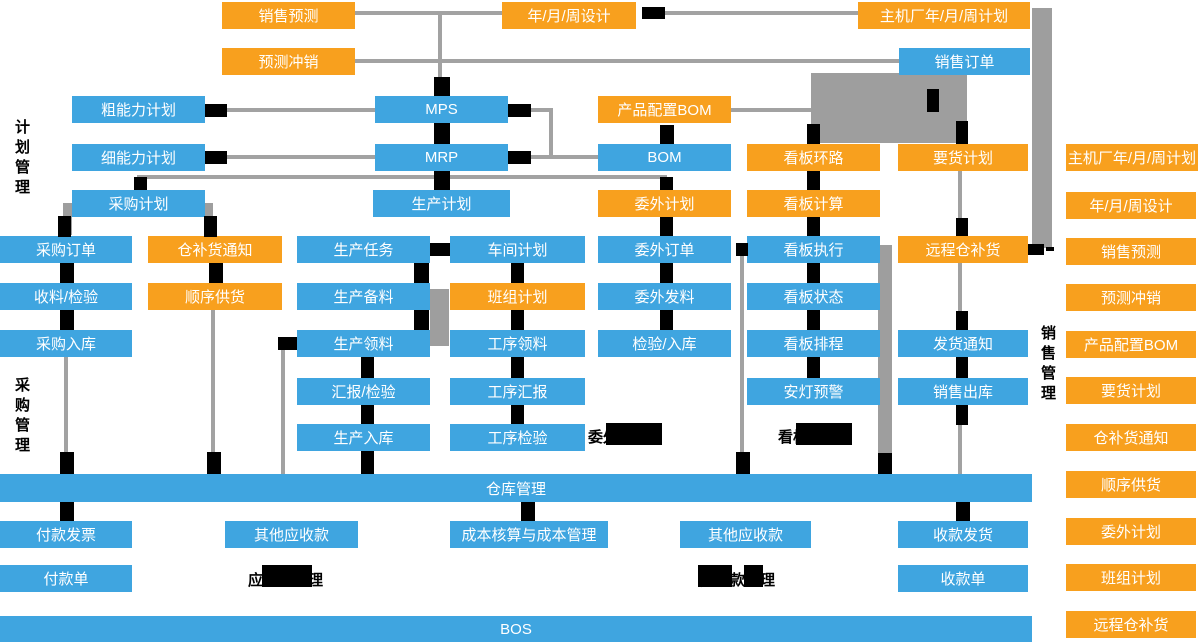 The height and width of the screenshot is (642, 1199). Describe the element at coordinates (664, 203) in the screenshot. I see `node-outsource-plan: 委外计划` at that location.